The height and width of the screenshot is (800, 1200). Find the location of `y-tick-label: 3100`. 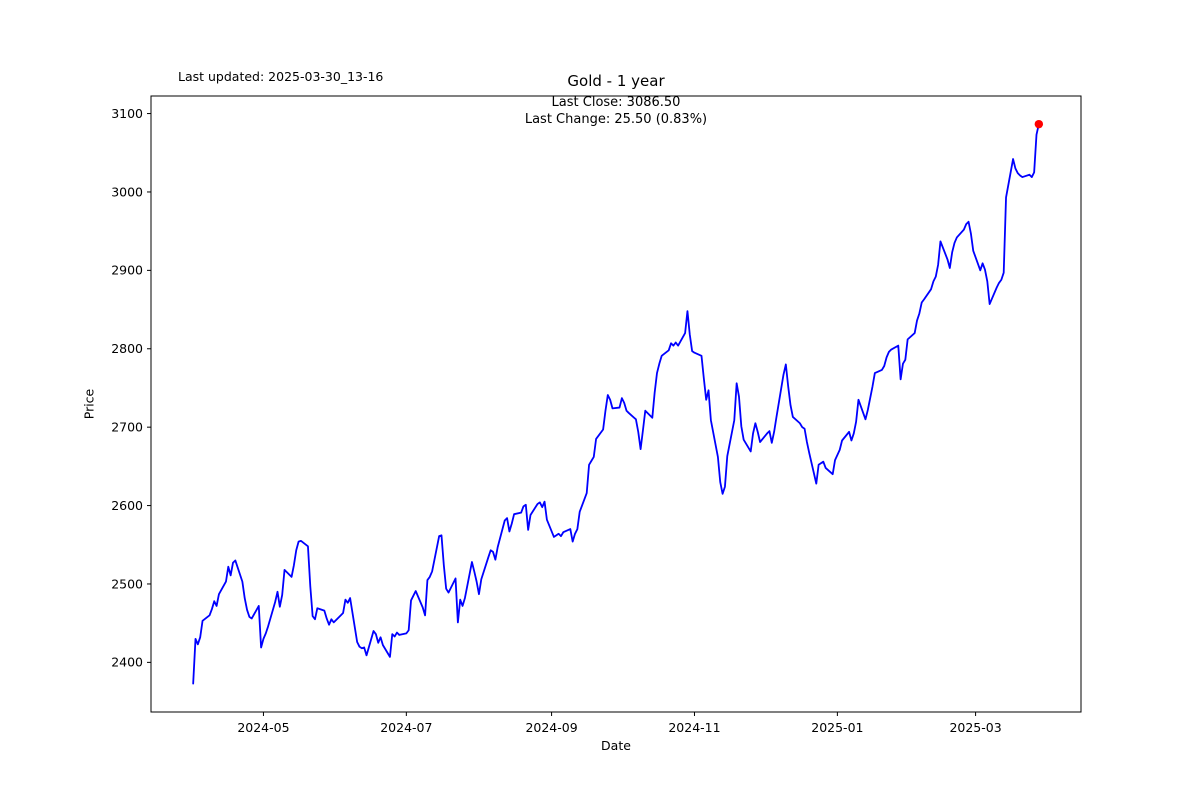

y-tick-label: 3100 is located at coordinates (127, 113).